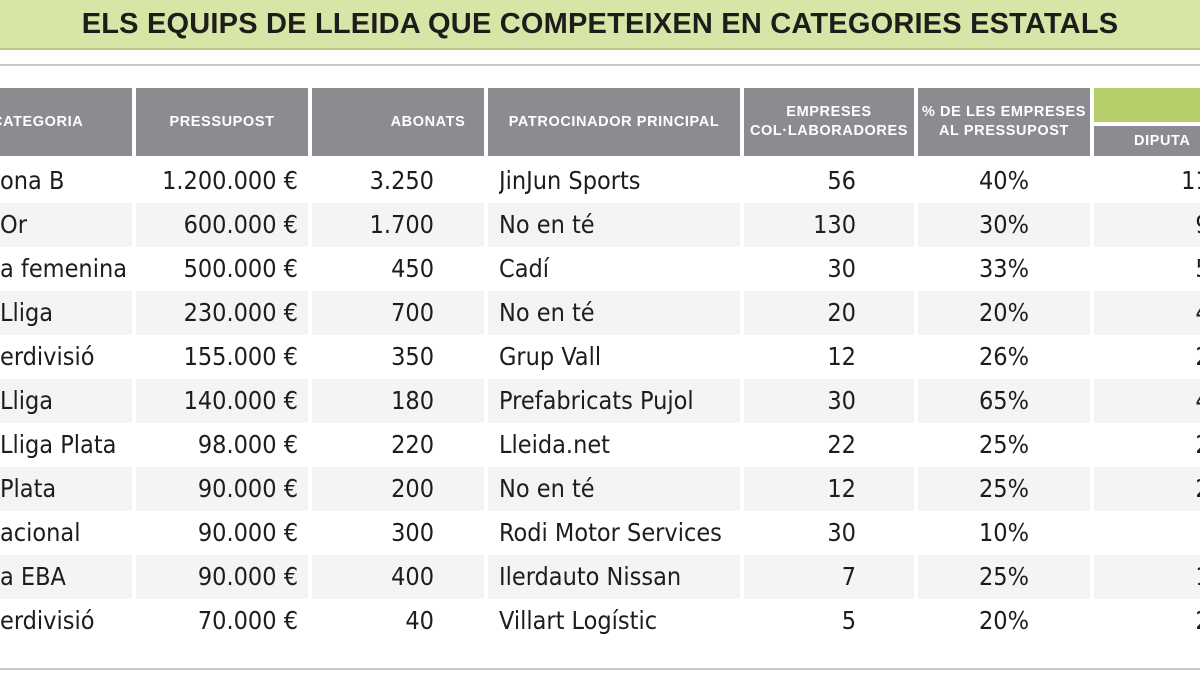 This screenshot has height=675, width=1200. Describe the element at coordinates (1147, 489) in the screenshot. I see `cell-diputacio: 24` at that location.